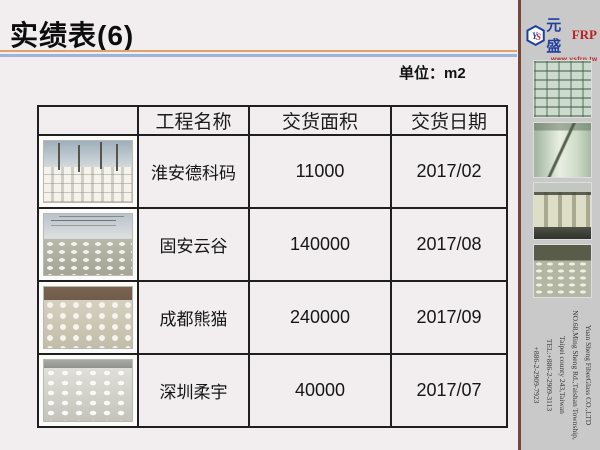 The height and width of the screenshot is (450, 600). What do you see at coordinates (193, 171) in the screenshot?
I see `project-name-cell: 淮安德科码` at bounding box center [193, 171].